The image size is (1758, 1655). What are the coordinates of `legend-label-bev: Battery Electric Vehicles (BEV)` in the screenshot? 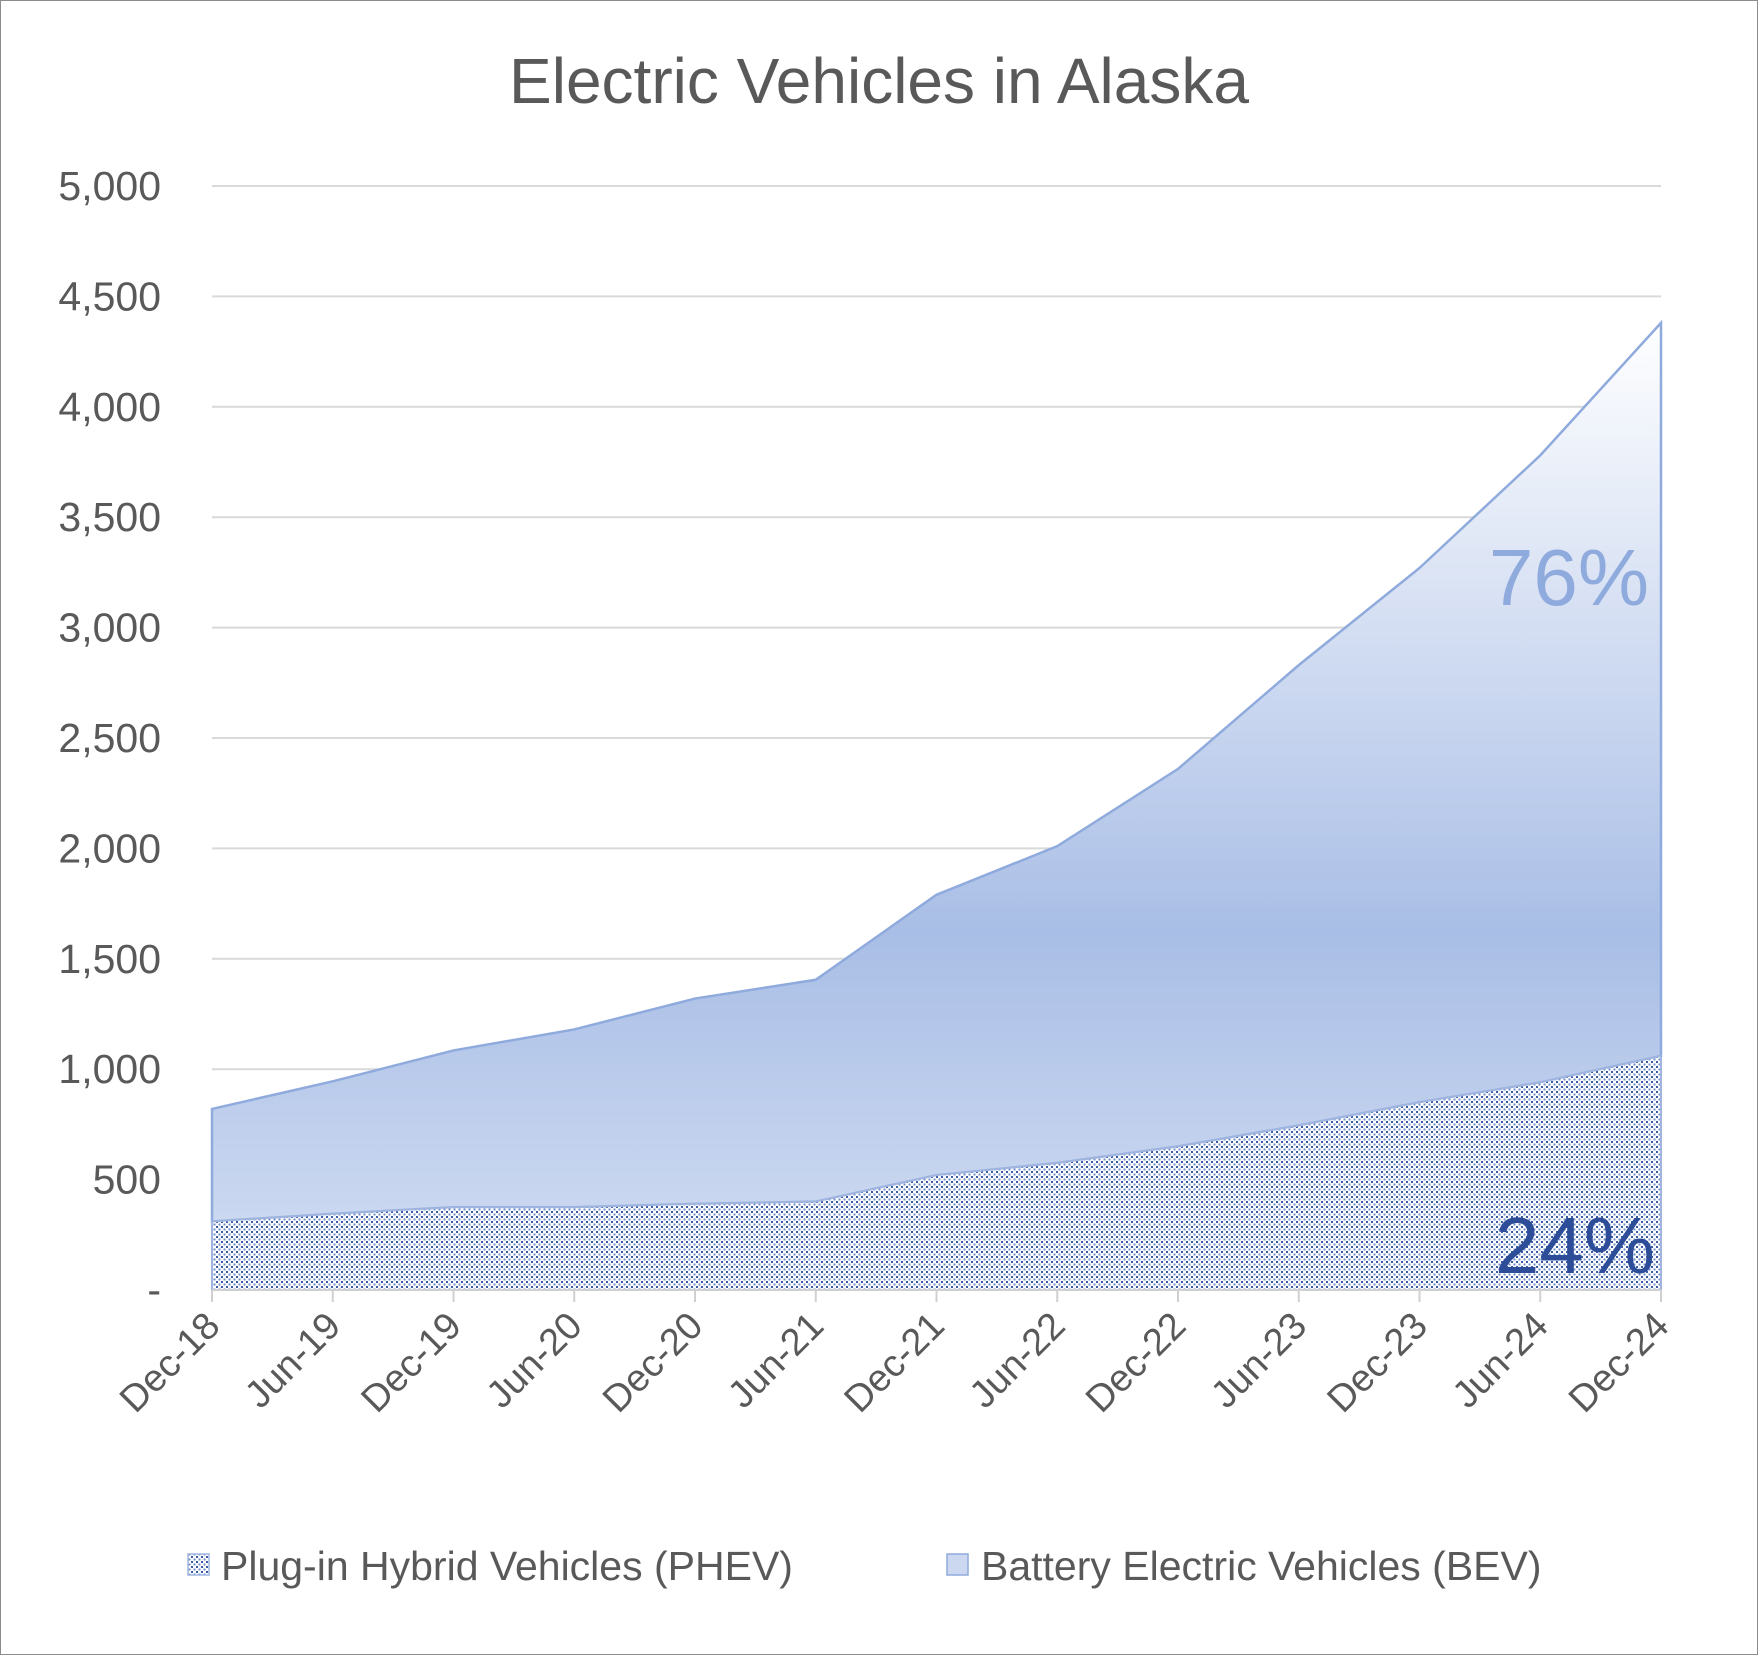 It's located at (1261, 1566).